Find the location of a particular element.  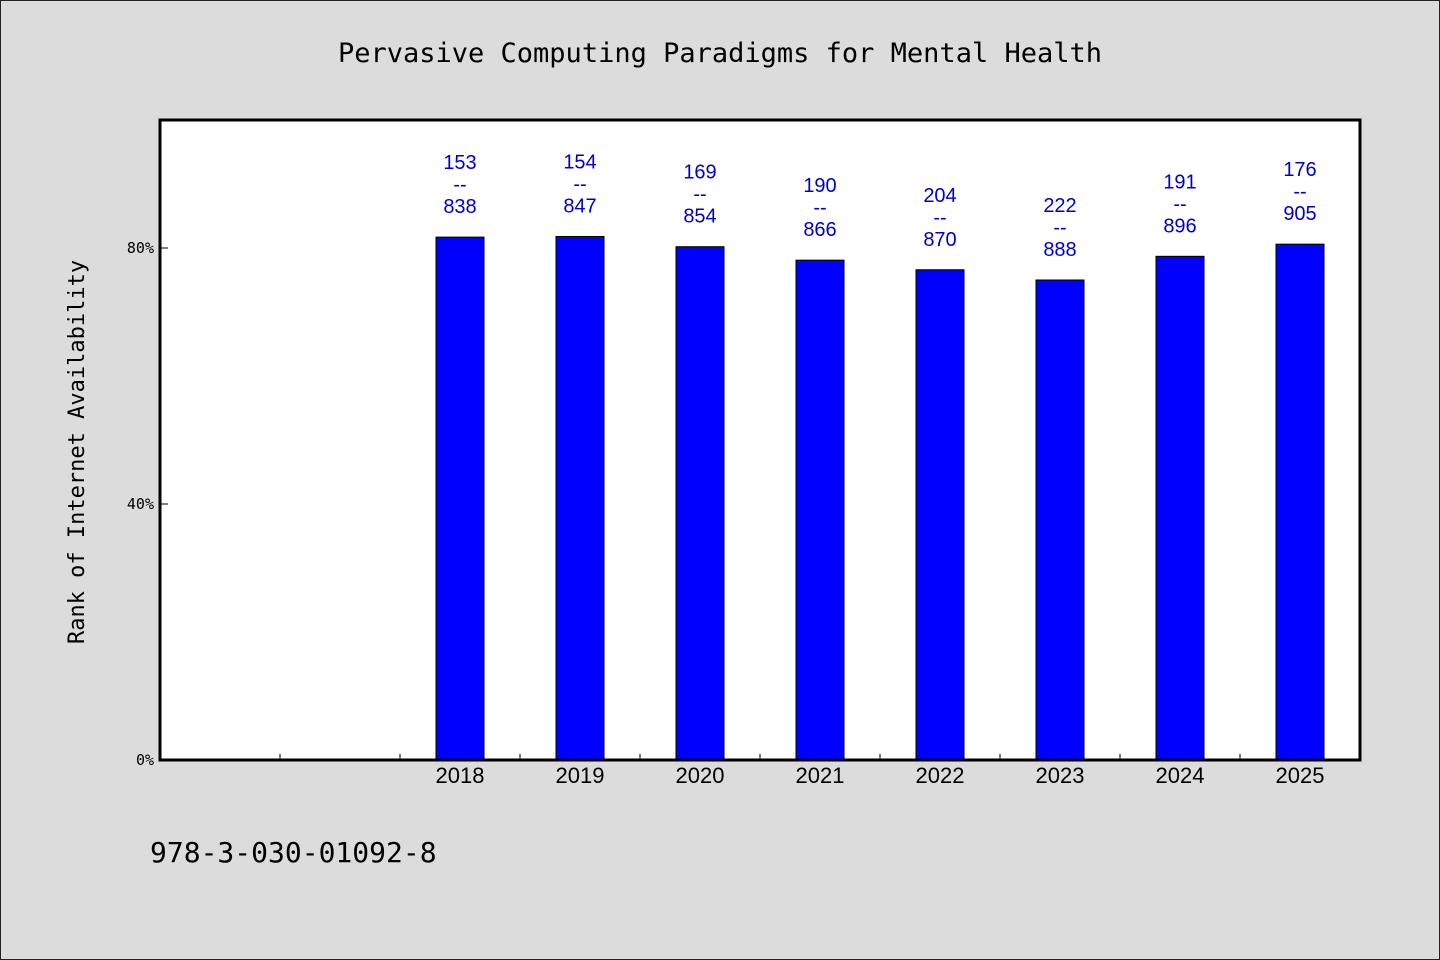

data-label-top: 204 is located at coordinates (939, 196).